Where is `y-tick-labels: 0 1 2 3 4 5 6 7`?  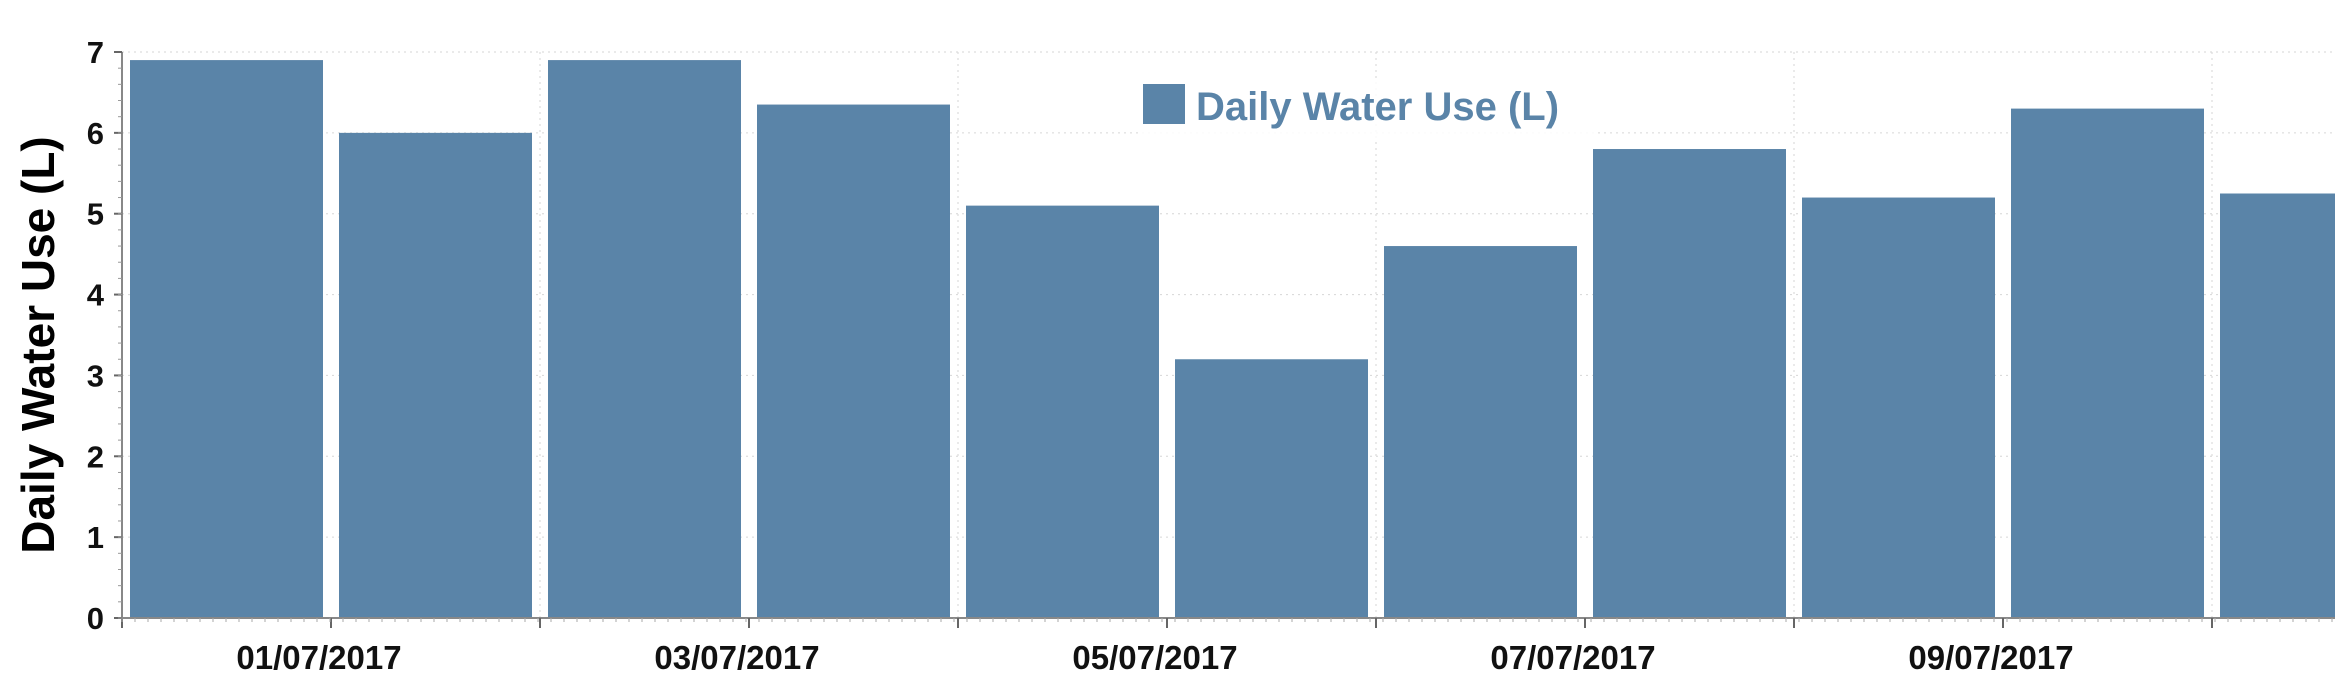
y-tick-labels: 0 1 2 3 4 5 6 7 is located at coordinates (96, 335).